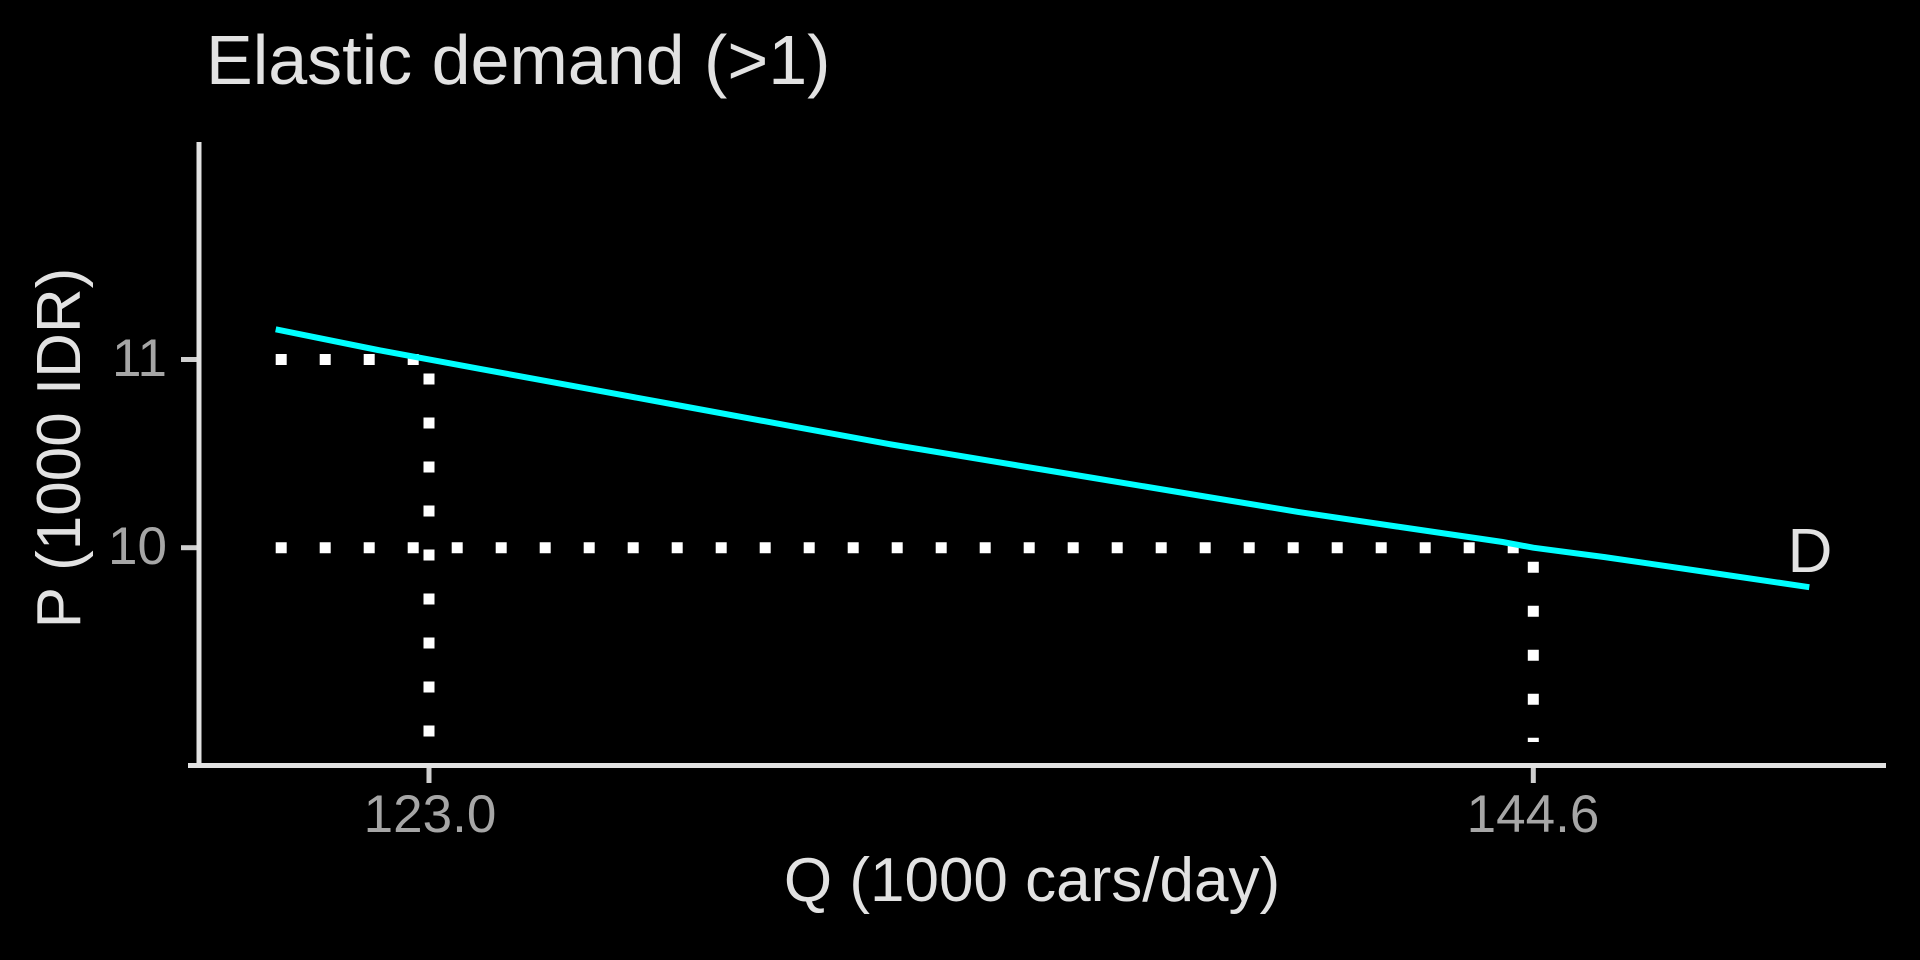 The height and width of the screenshot is (960, 1920). What do you see at coordinates (1810, 551) in the screenshot?
I see `demand-curve-label: D` at bounding box center [1810, 551].